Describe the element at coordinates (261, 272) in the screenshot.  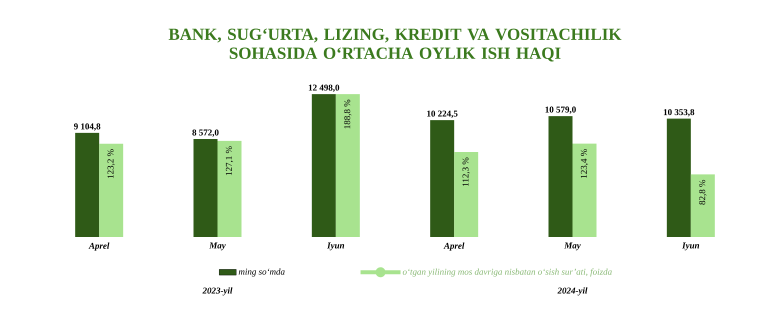
I see `legend-label: ming so‘mda` at that location.